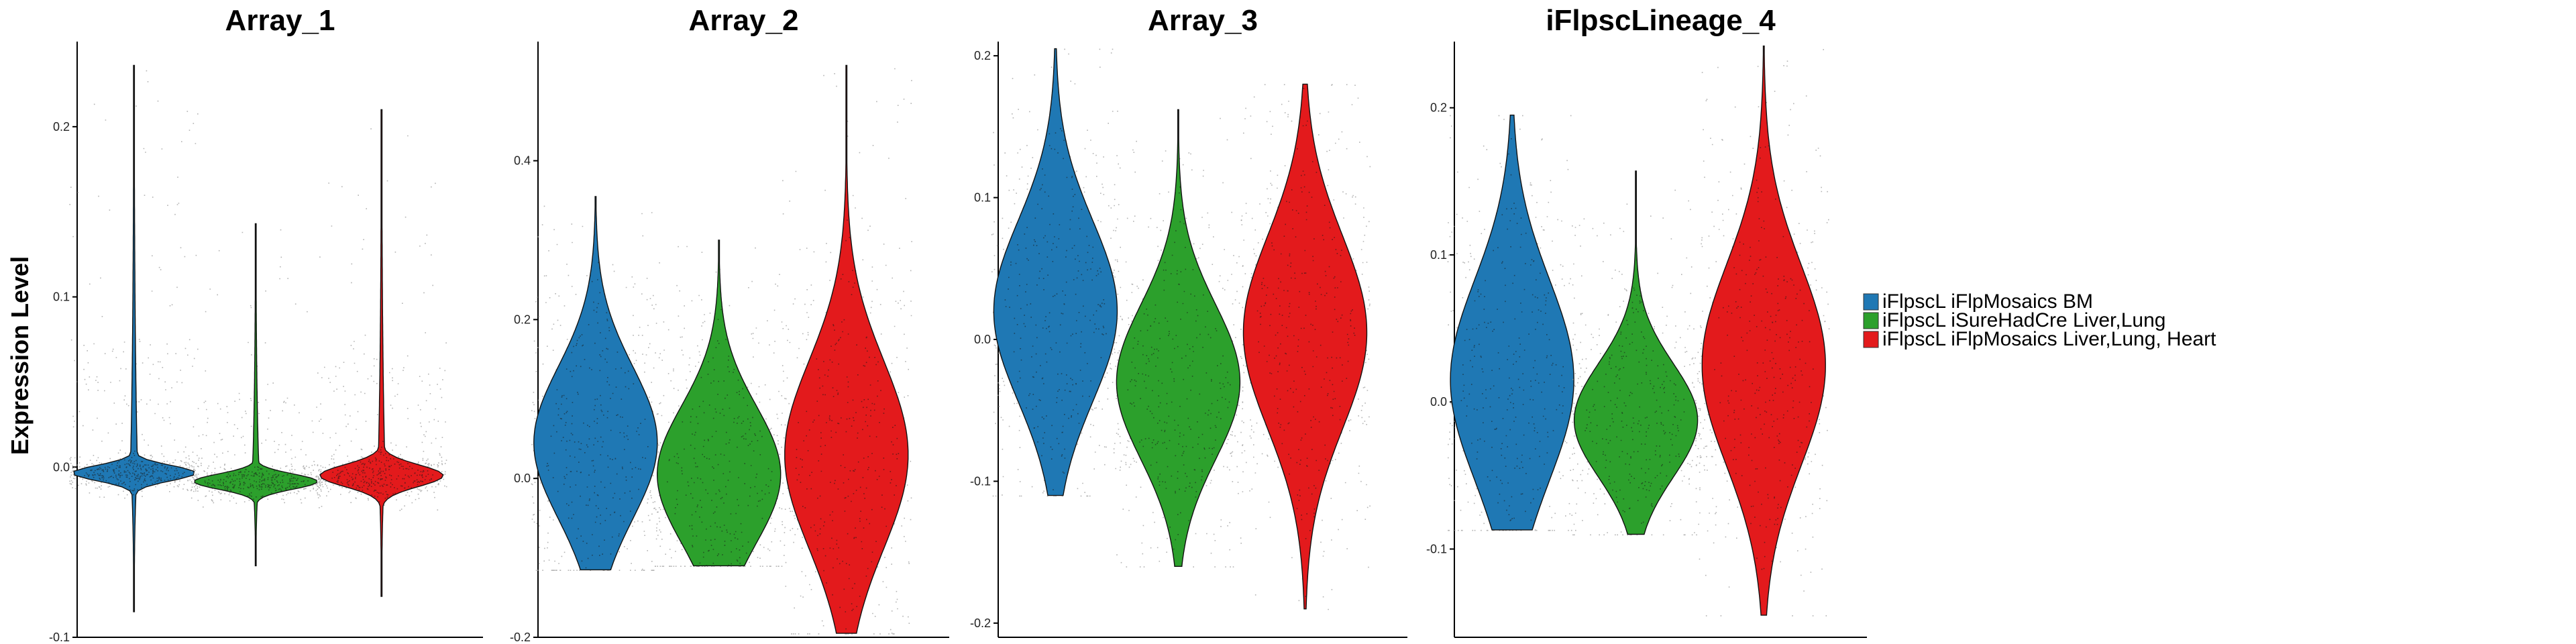 The image size is (2576, 644). Describe the element at coordinates (1661, 20) in the screenshot. I see `panel-title: iFlpscLineage_4` at that location.